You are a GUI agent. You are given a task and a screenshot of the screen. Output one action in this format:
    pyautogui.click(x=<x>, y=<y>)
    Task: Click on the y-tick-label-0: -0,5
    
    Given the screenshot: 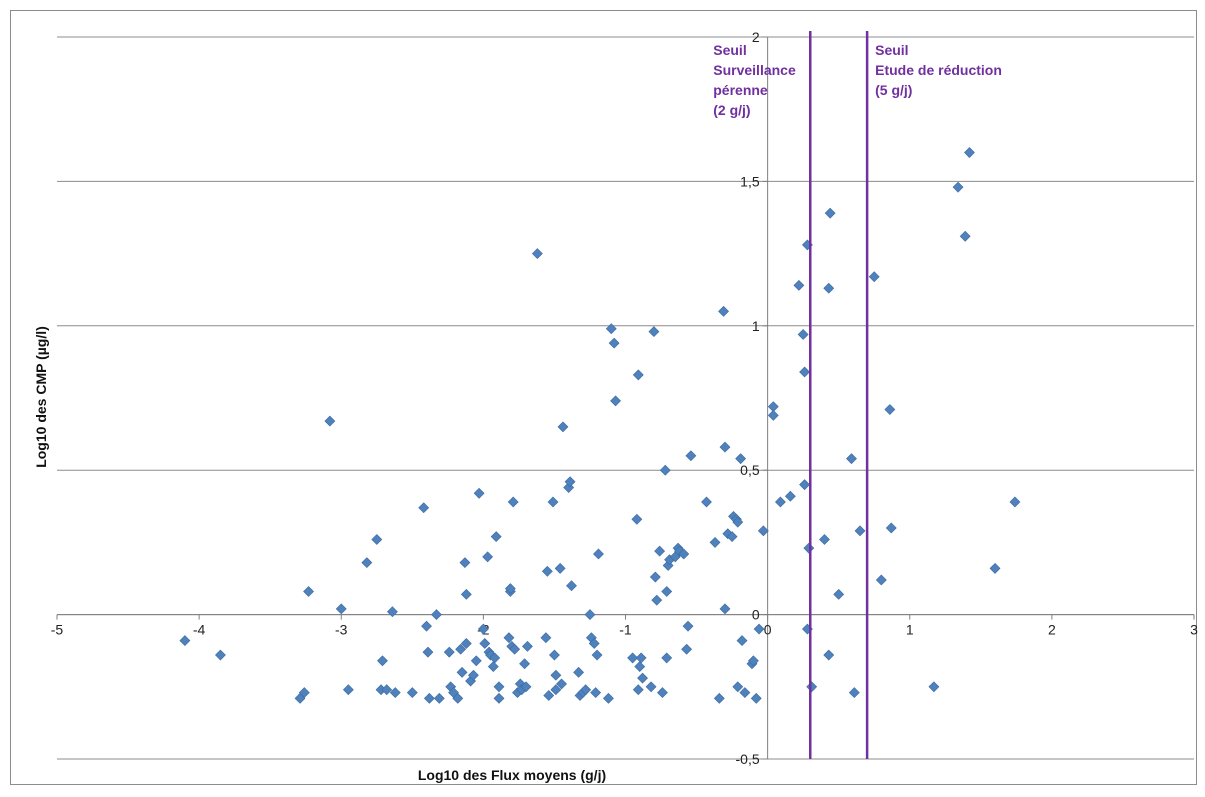 What is the action you would take?
    pyautogui.click(x=748, y=759)
    